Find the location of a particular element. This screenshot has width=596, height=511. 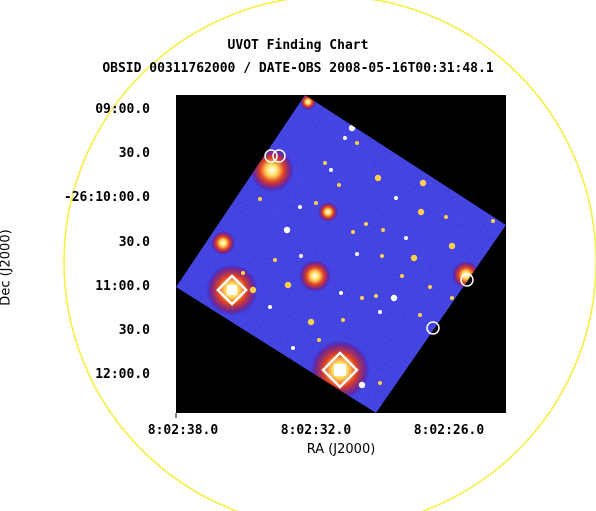

y-axis-label: Dec (J2000) is located at coordinates (7, 267).